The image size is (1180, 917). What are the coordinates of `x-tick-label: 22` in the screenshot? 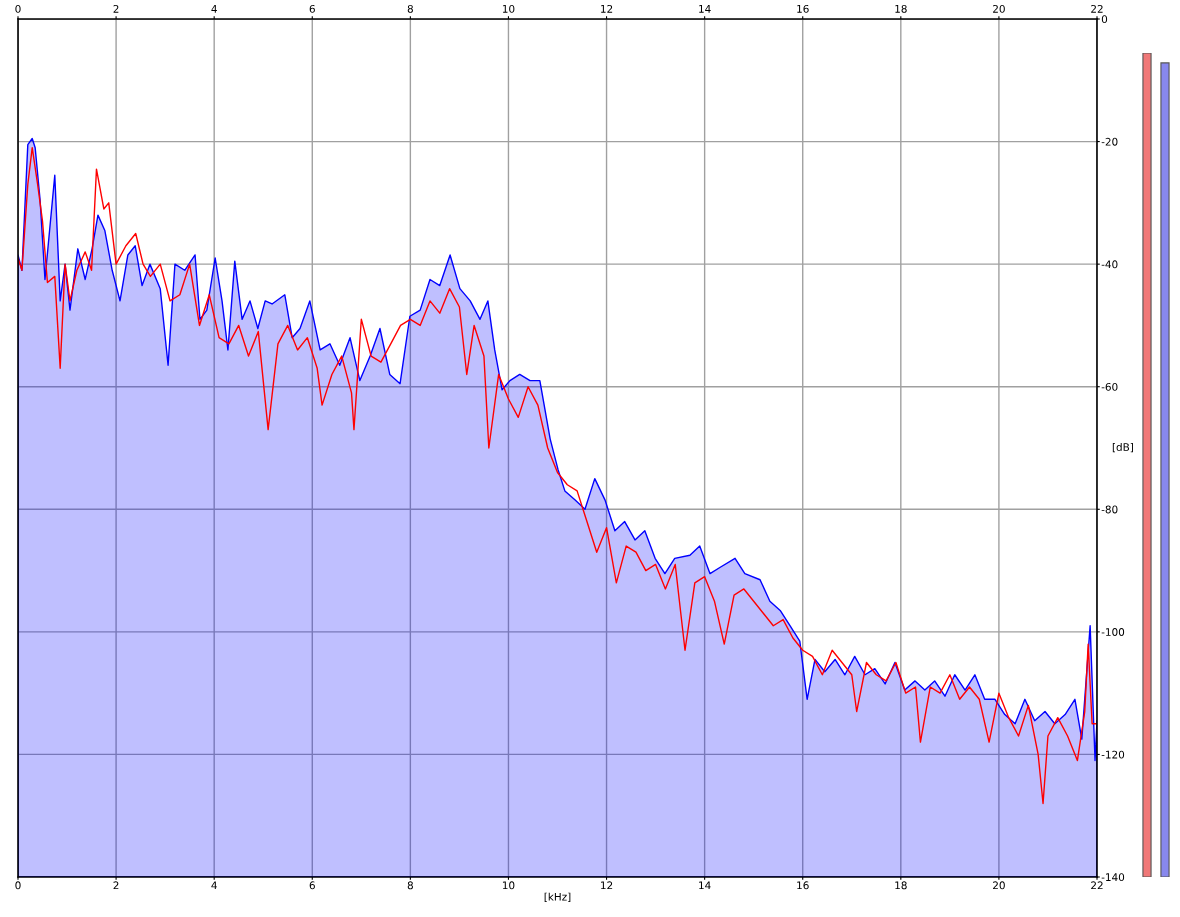 It's located at (1097, 885).